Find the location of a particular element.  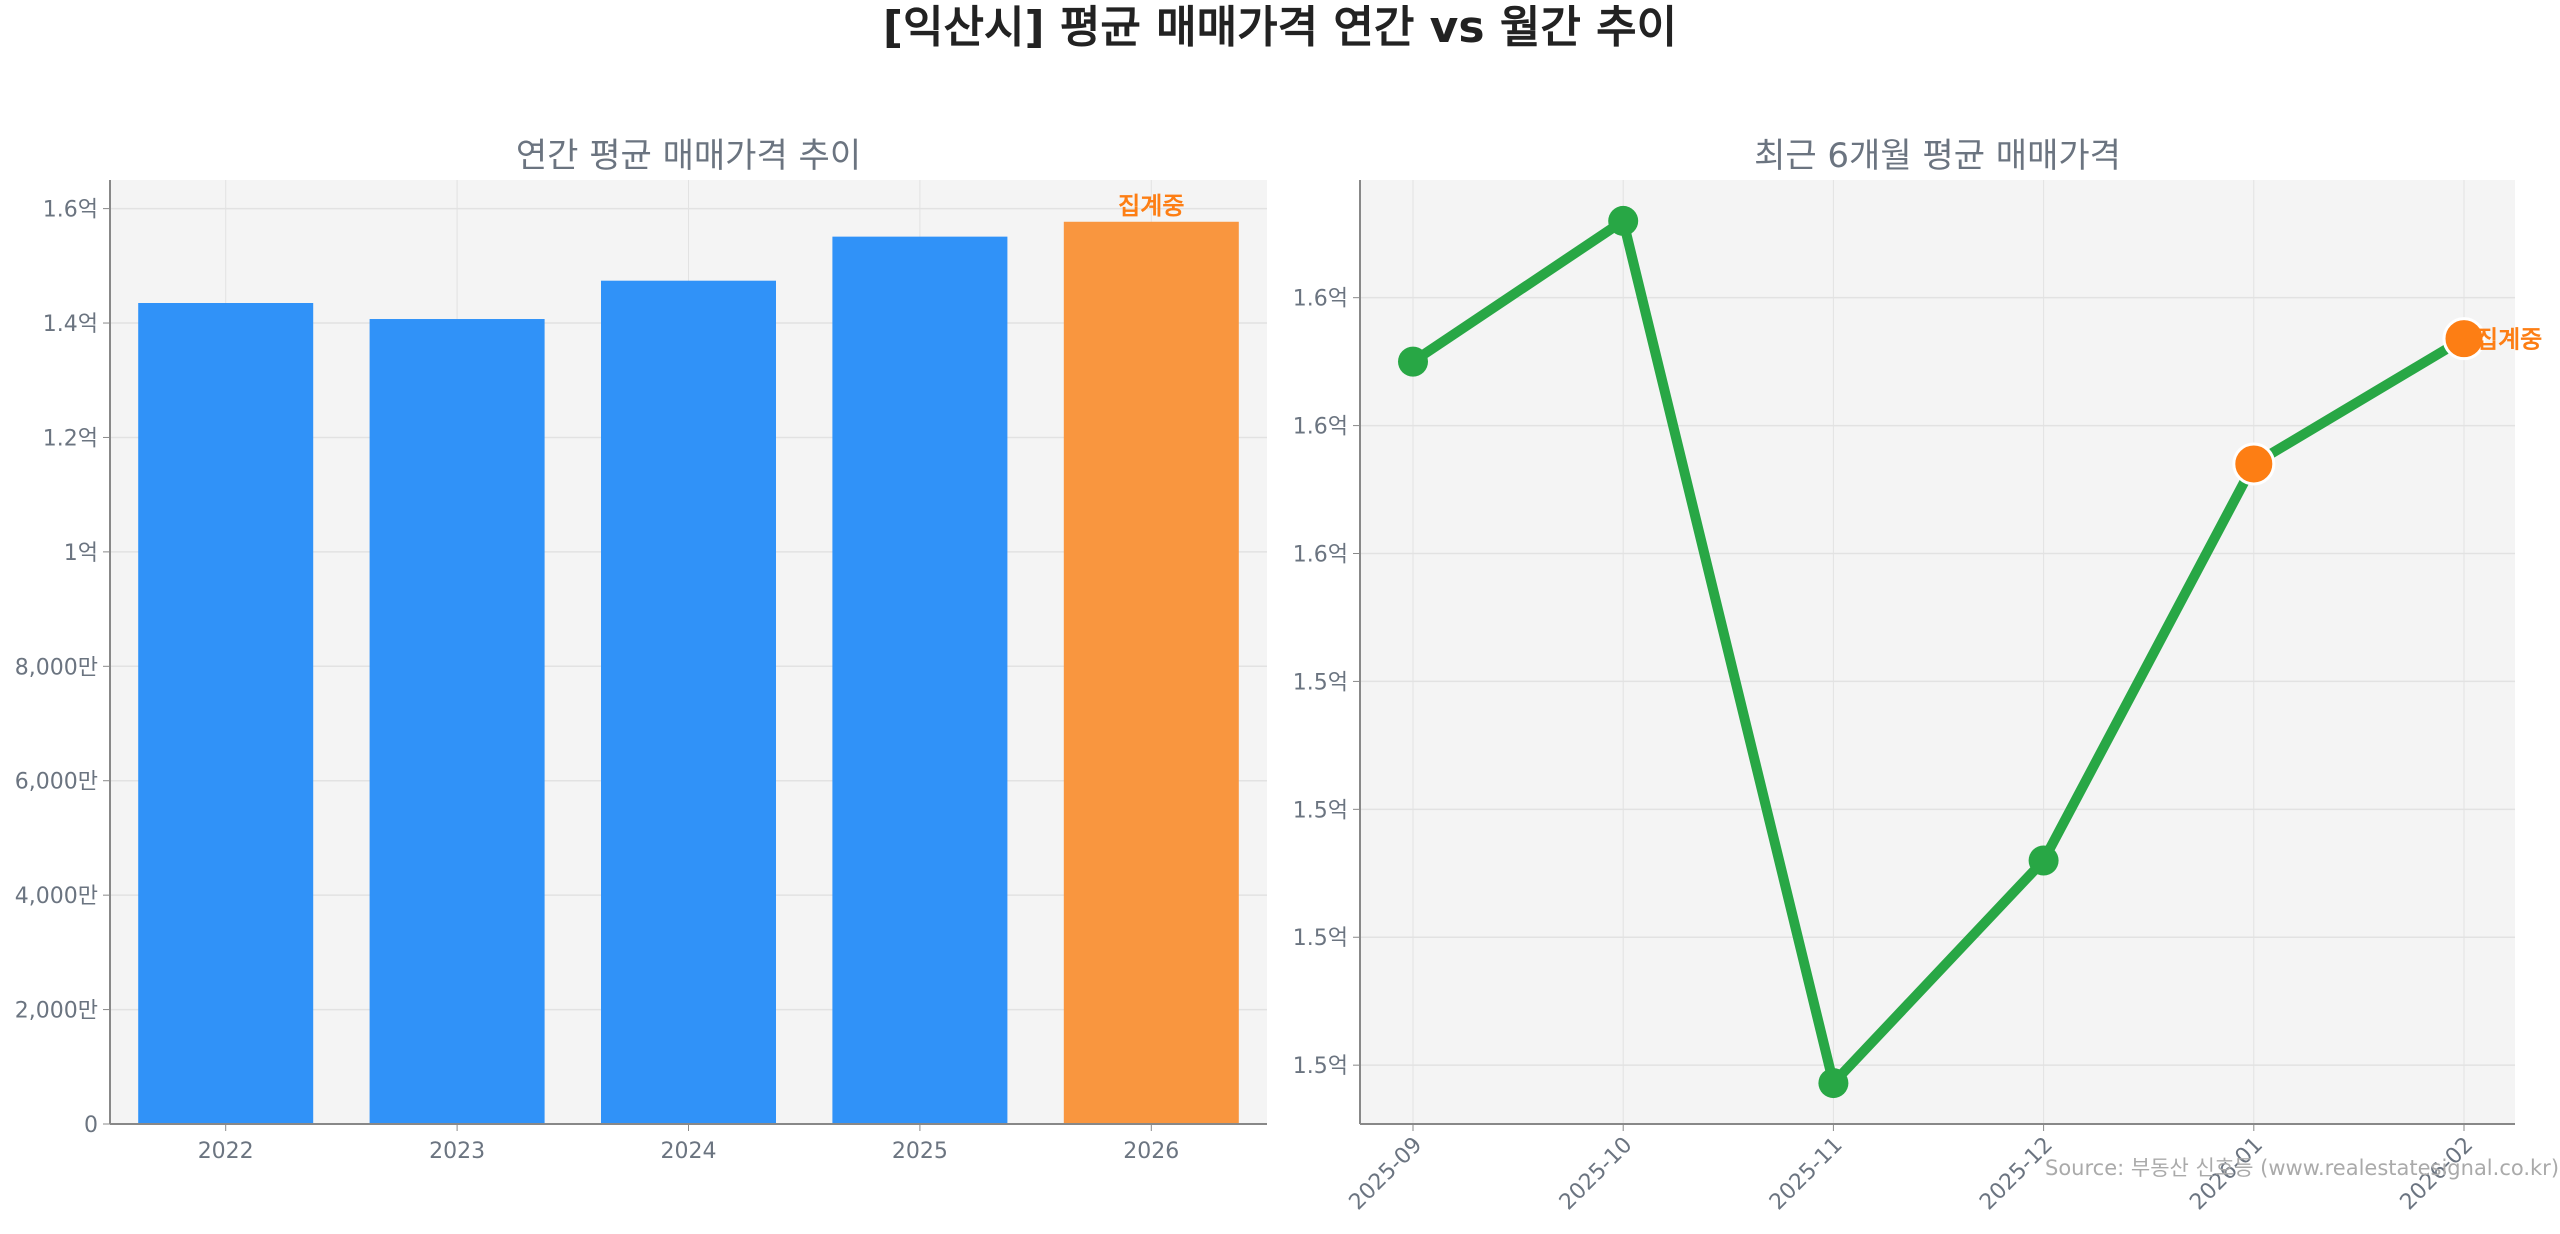

bar-2024 is located at coordinates (688, 702).